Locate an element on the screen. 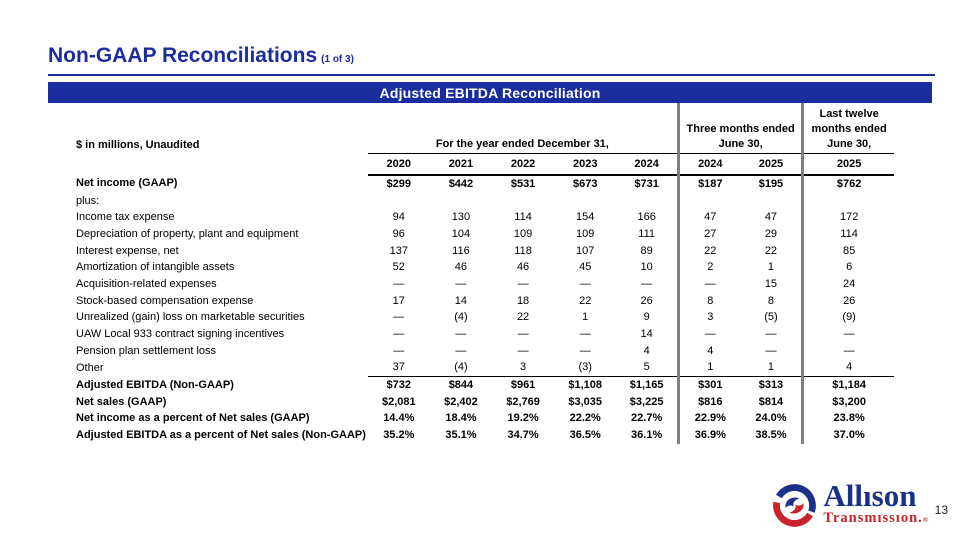 The image size is (960, 540). cell-value: 36.5% is located at coordinates (585, 435).